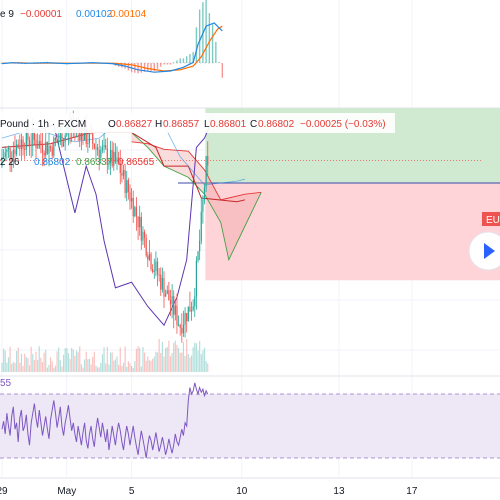 The image size is (500, 500). Describe the element at coordinates (94, 14) in the screenshot. I see `macd-line-value: 0.00102` at that location.